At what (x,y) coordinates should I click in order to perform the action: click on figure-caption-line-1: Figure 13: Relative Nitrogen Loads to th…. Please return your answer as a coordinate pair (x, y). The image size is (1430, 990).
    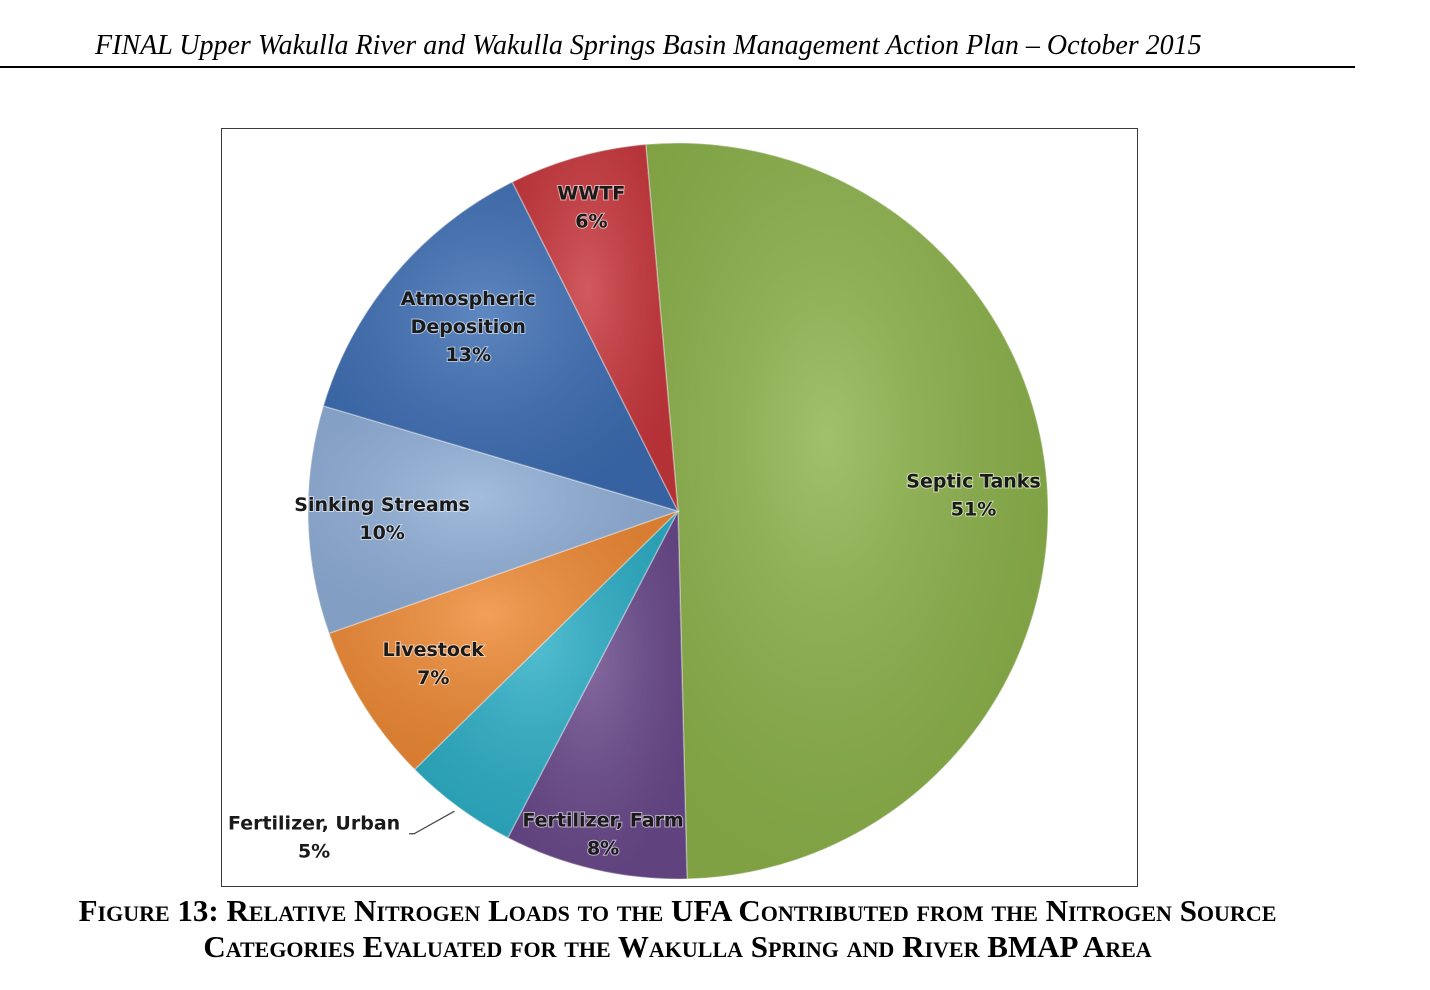
    Looking at the image, I should click on (677, 910).